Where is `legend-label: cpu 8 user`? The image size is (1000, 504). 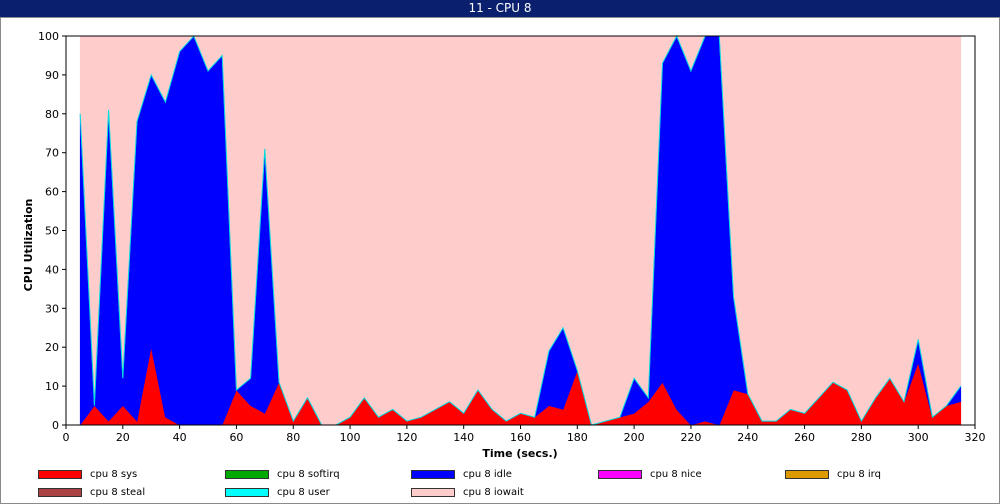 legend-label: cpu 8 user is located at coordinates (303, 492).